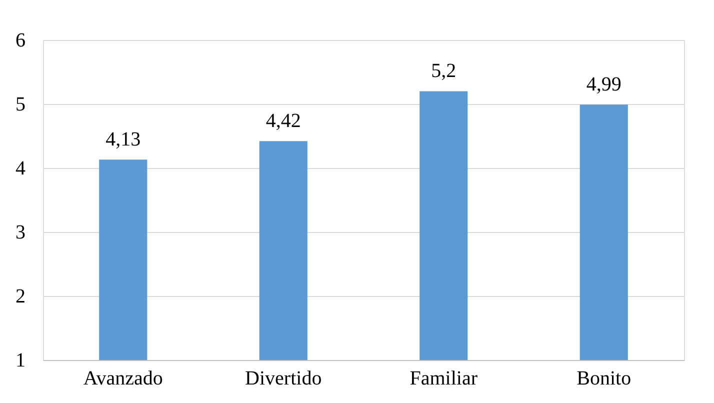  What do you see at coordinates (21, 105) in the screenshot?
I see `y-tick-label: 5` at bounding box center [21, 105].